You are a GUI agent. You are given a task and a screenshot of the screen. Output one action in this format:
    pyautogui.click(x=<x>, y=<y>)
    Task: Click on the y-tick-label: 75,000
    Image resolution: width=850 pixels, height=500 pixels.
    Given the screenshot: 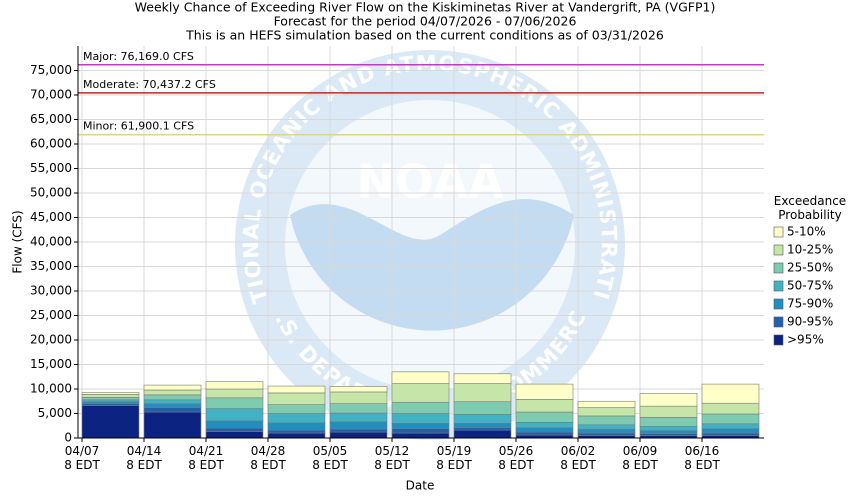 What is the action you would take?
    pyautogui.click(x=51, y=70)
    